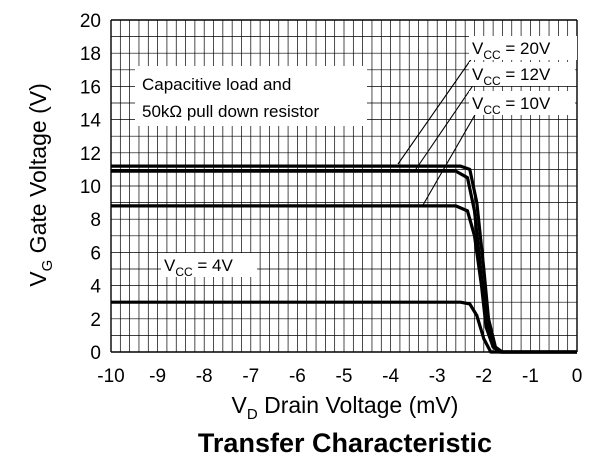 The image size is (590, 464). Describe the element at coordinates (216, 84) in the screenshot. I see `note-text: Capacitive load and` at that location.